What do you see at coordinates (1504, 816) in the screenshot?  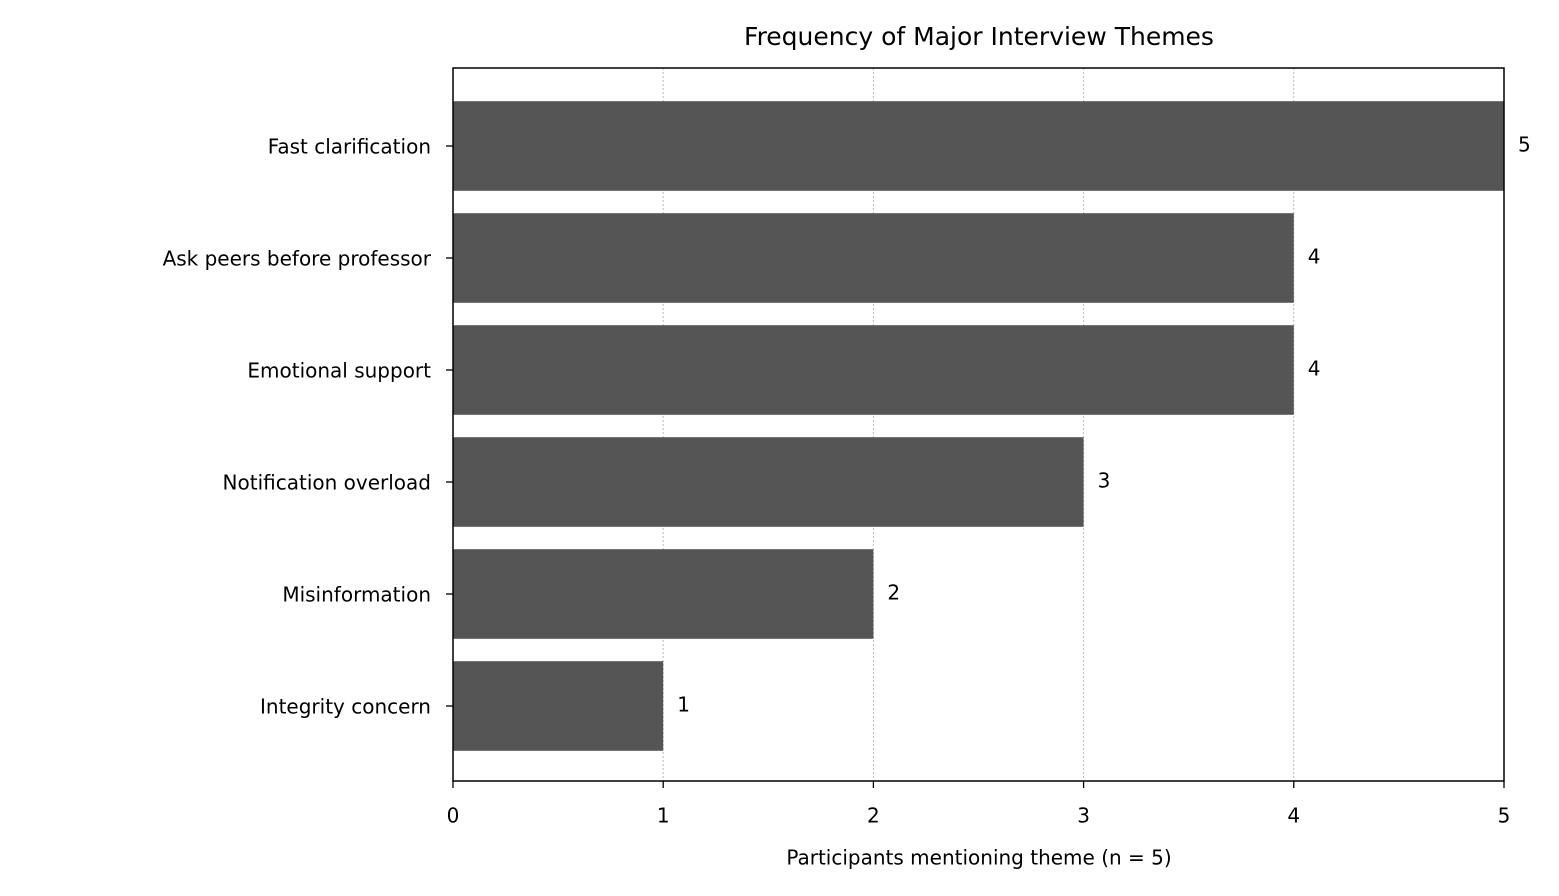 I see `x-tick-label: 5` at bounding box center [1504, 816].